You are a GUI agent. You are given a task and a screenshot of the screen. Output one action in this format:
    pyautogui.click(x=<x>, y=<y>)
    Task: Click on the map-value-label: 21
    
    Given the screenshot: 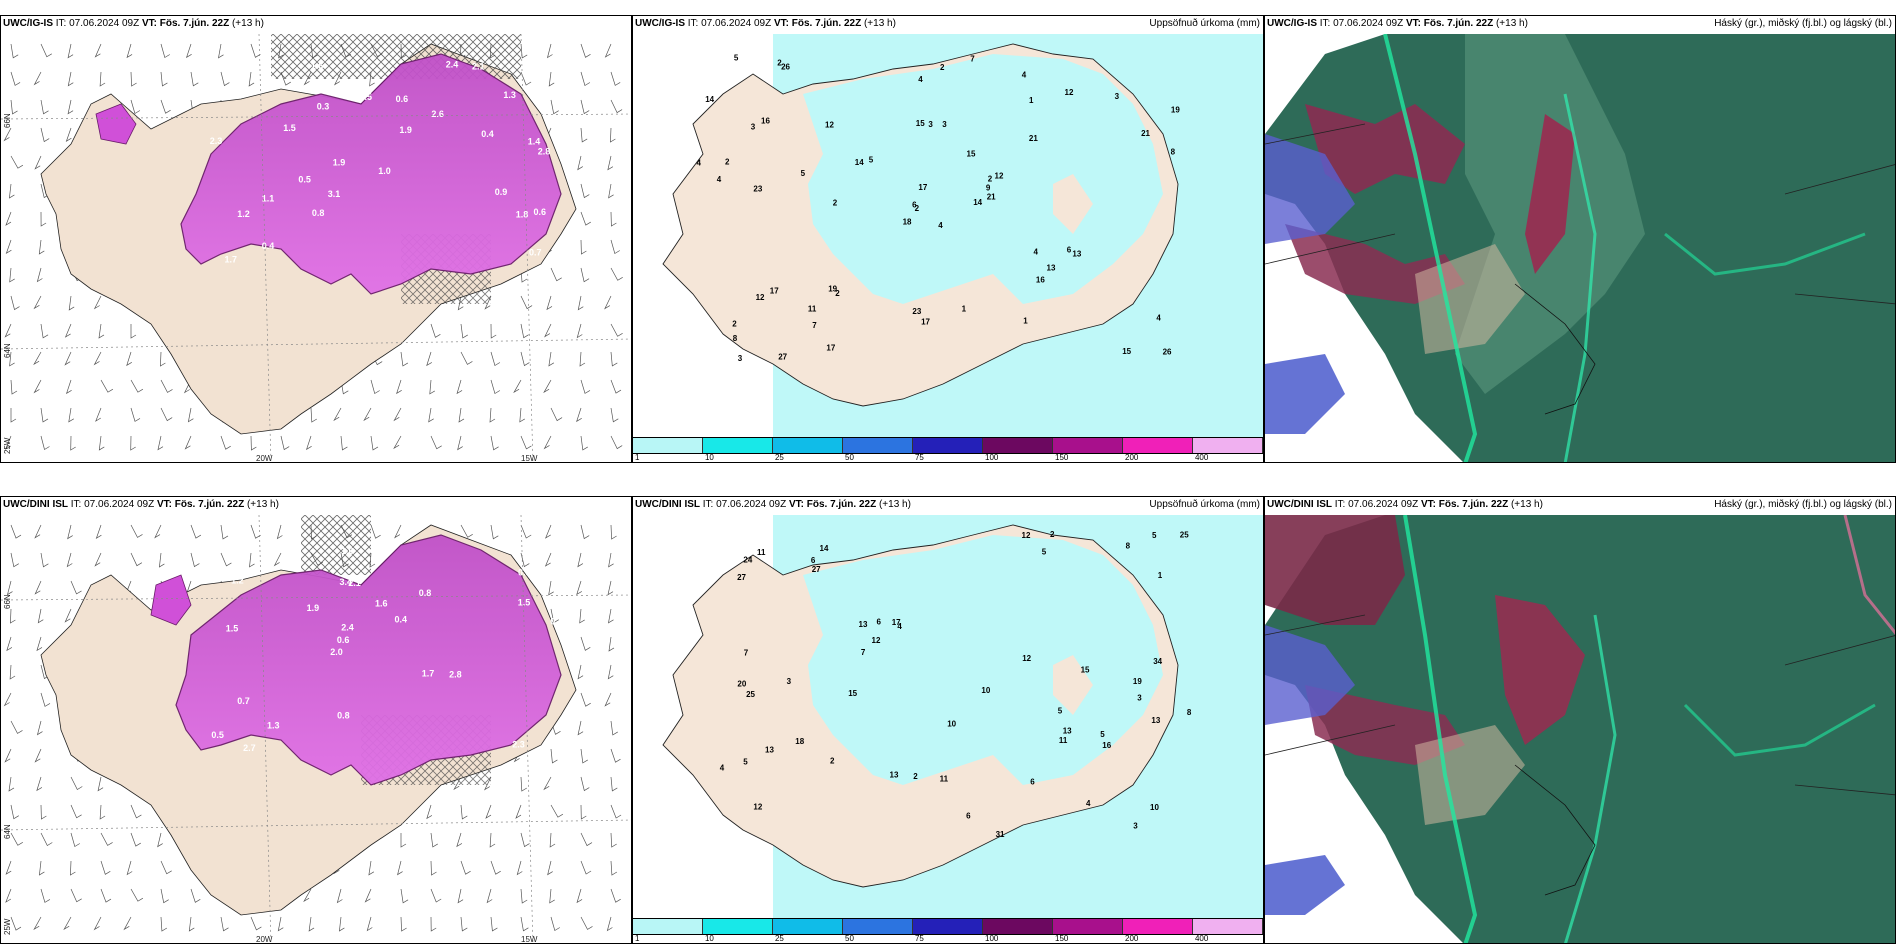 What is the action you would take?
    pyautogui.click(x=1033, y=138)
    